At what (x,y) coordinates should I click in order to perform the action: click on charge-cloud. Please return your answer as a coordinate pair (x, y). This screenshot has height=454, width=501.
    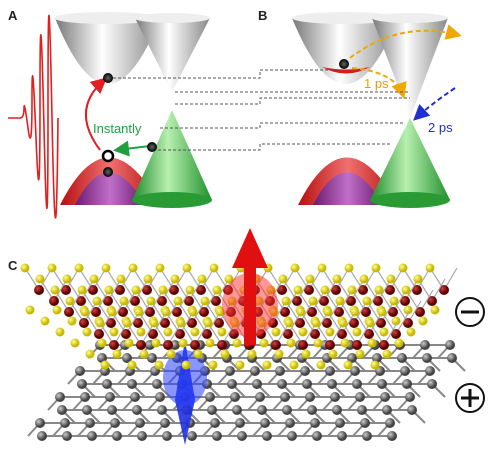
    Looking at the image, I should click on (185, 378).